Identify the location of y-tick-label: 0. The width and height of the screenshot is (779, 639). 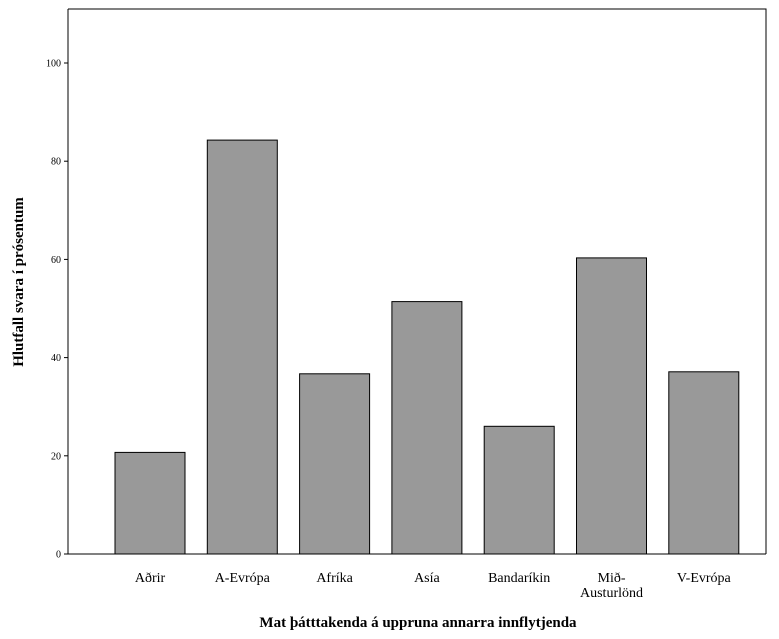
(58, 555).